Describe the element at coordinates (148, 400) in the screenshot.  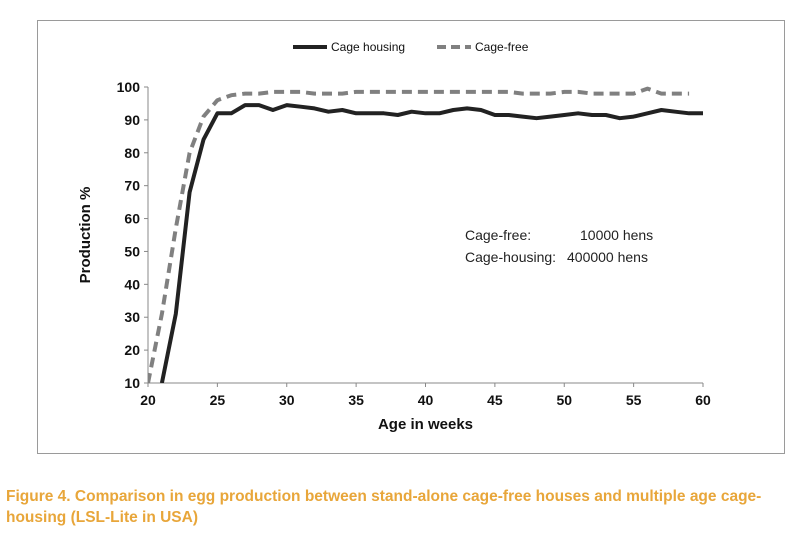
I see `x-tick-label: 20` at that location.